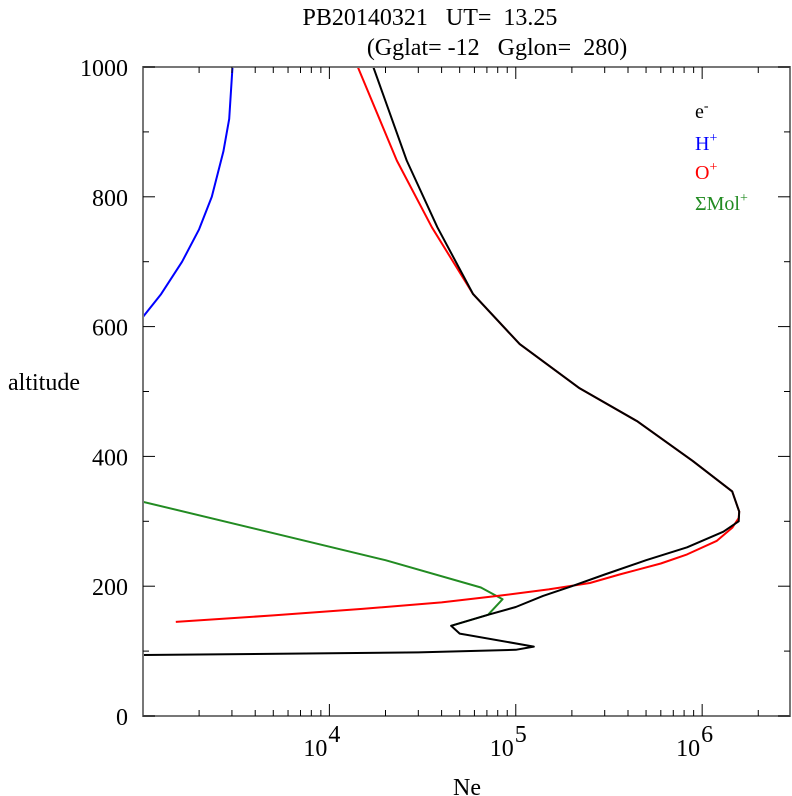 The width and height of the screenshot is (792, 796). Describe the element at coordinates (521, 735) in the screenshot. I see `x-tick-exponent: 5` at that location.